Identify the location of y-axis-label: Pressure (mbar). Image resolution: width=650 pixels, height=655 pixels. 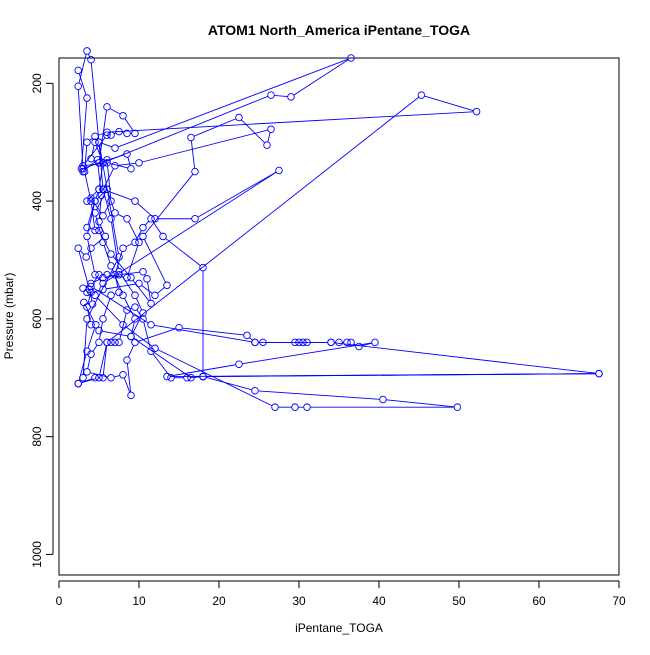
(9, 316).